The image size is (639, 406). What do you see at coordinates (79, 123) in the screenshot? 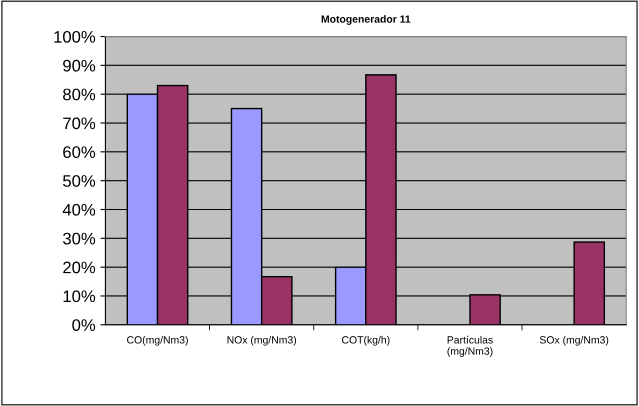
I see `y-tick-label: 70%` at bounding box center [79, 123].